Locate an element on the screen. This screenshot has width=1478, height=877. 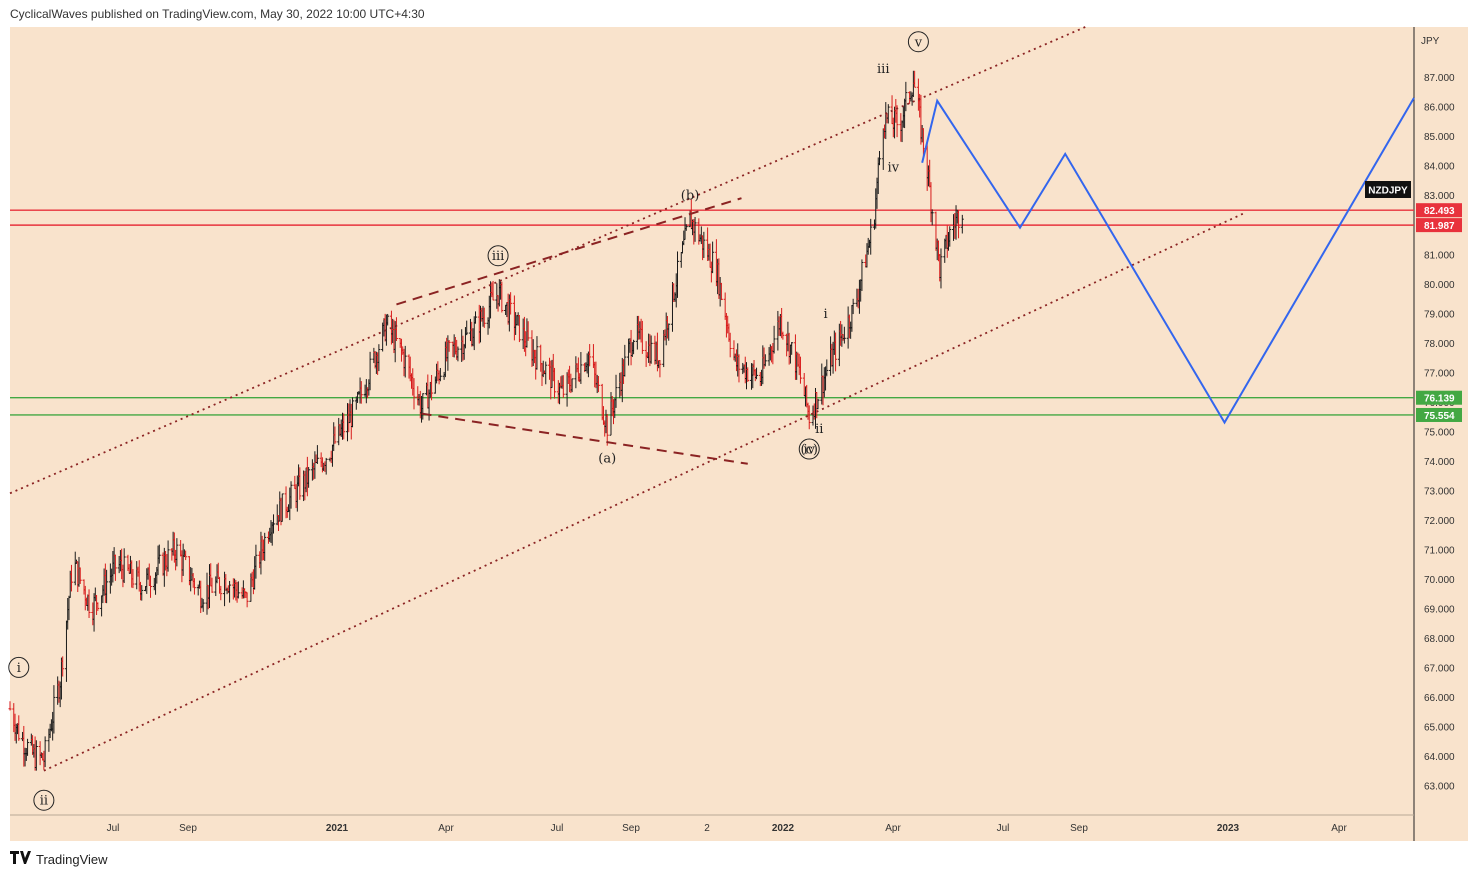
wave-label-text: v is located at coordinates (918, 42).